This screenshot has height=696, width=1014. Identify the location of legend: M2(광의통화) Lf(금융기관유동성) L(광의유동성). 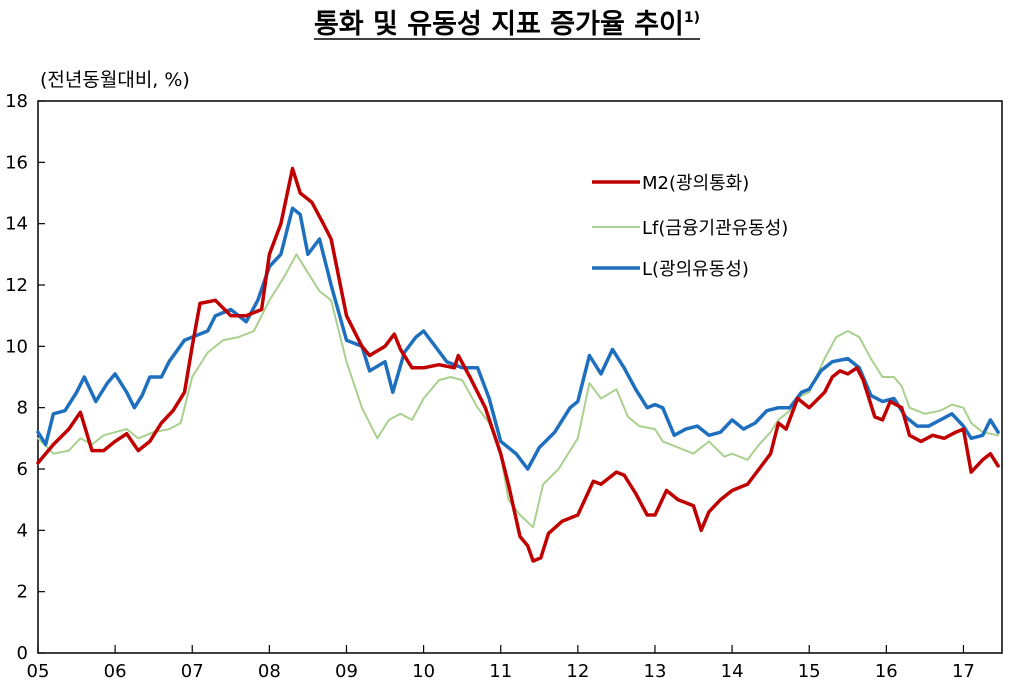
(690, 226).